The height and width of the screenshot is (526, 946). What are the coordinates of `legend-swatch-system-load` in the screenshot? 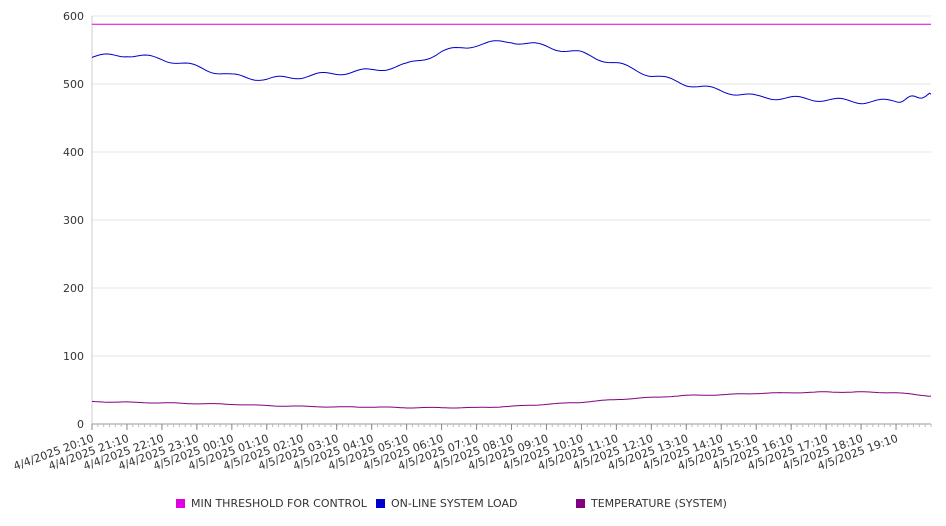 It's located at (380, 503).